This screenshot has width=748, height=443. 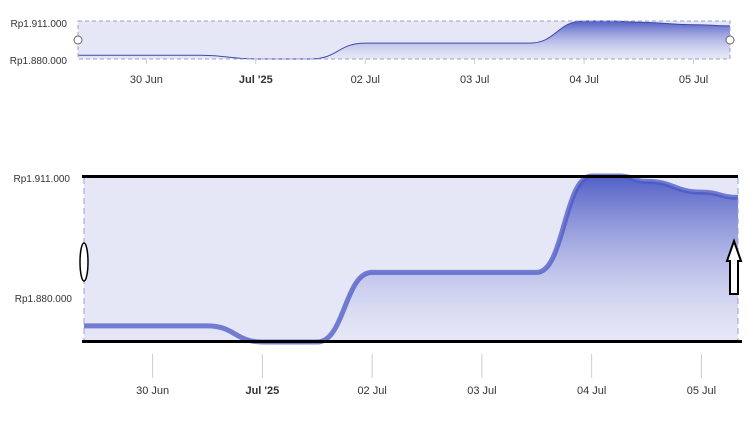 What do you see at coordinates (730, 40) in the screenshot?
I see `navigator-right-handle` at bounding box center [730, 40].